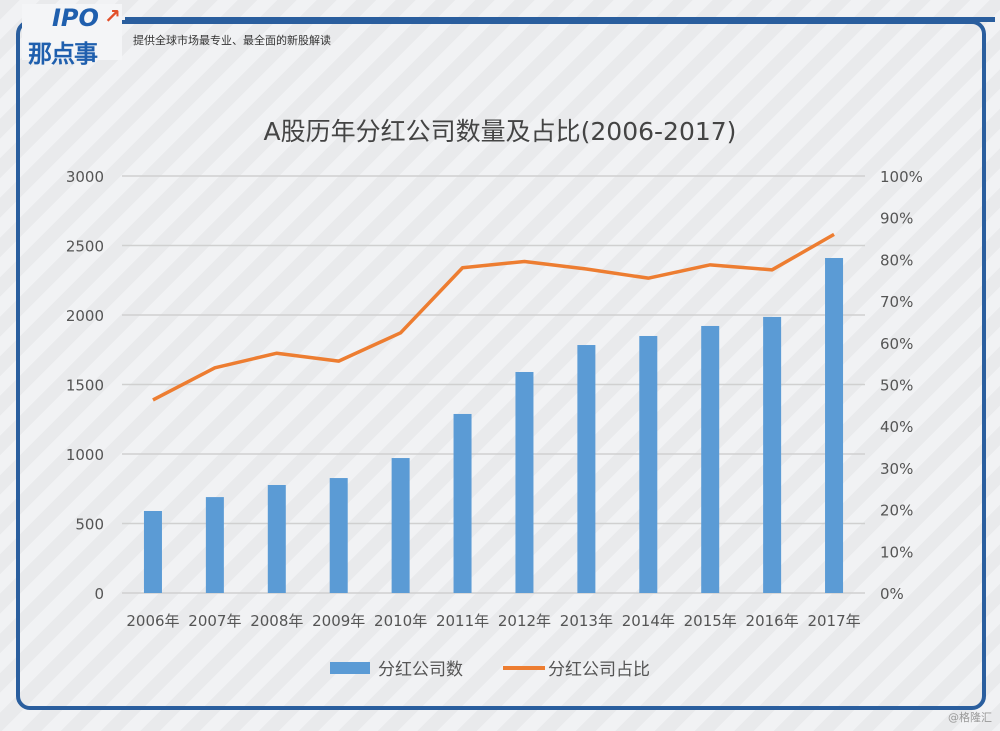  What do you see at coordinates (214, 621) in the screenshot?
I see `x-tick-label: 2007年` at bounding box center [214, 621].